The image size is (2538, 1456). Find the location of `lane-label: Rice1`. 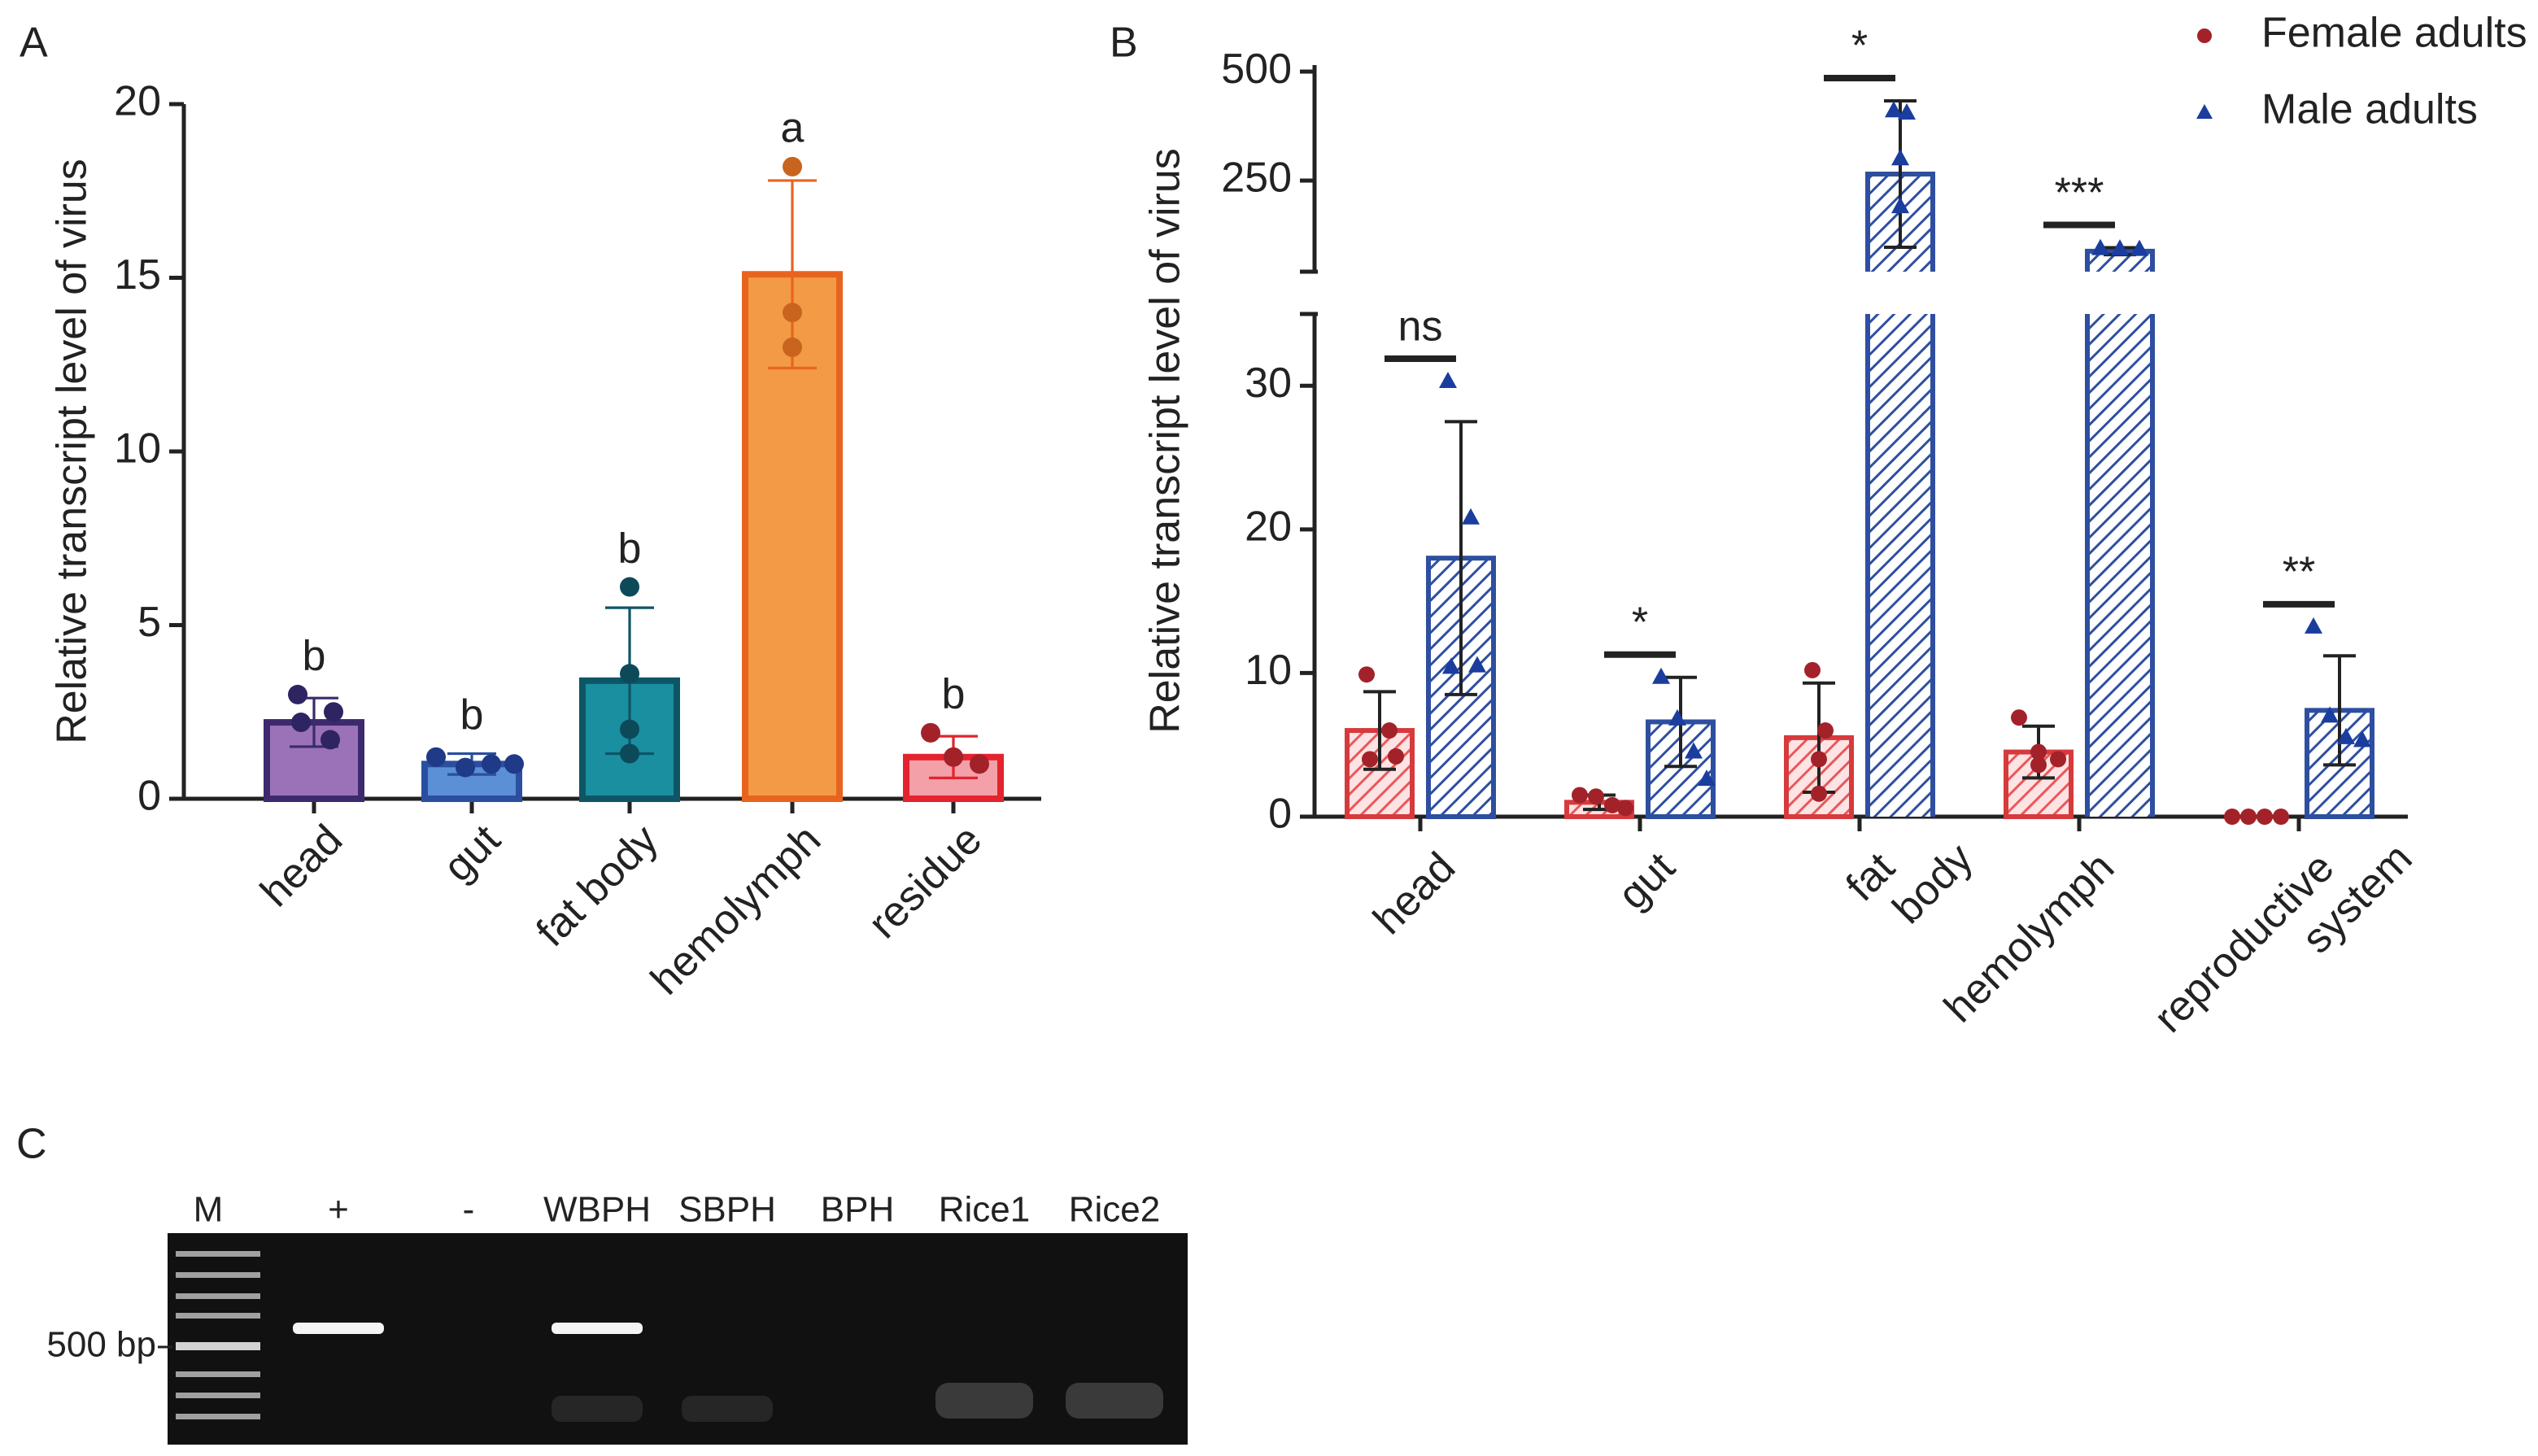

lane-label: Rice1 is located at coordinates (985, 1210).